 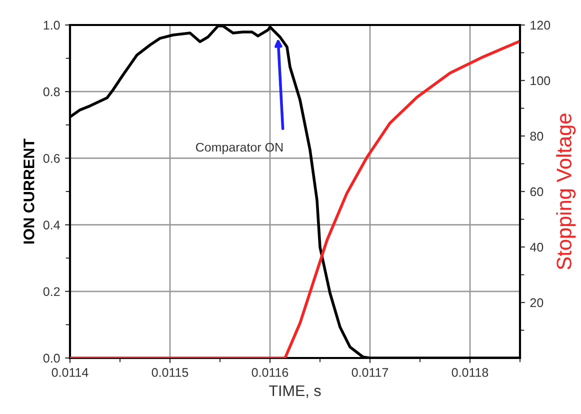 What do you see at coordinates (51, 358) in the screenshot?
I see `y-tick-label: 0.0` at bounding box center [51, 358].